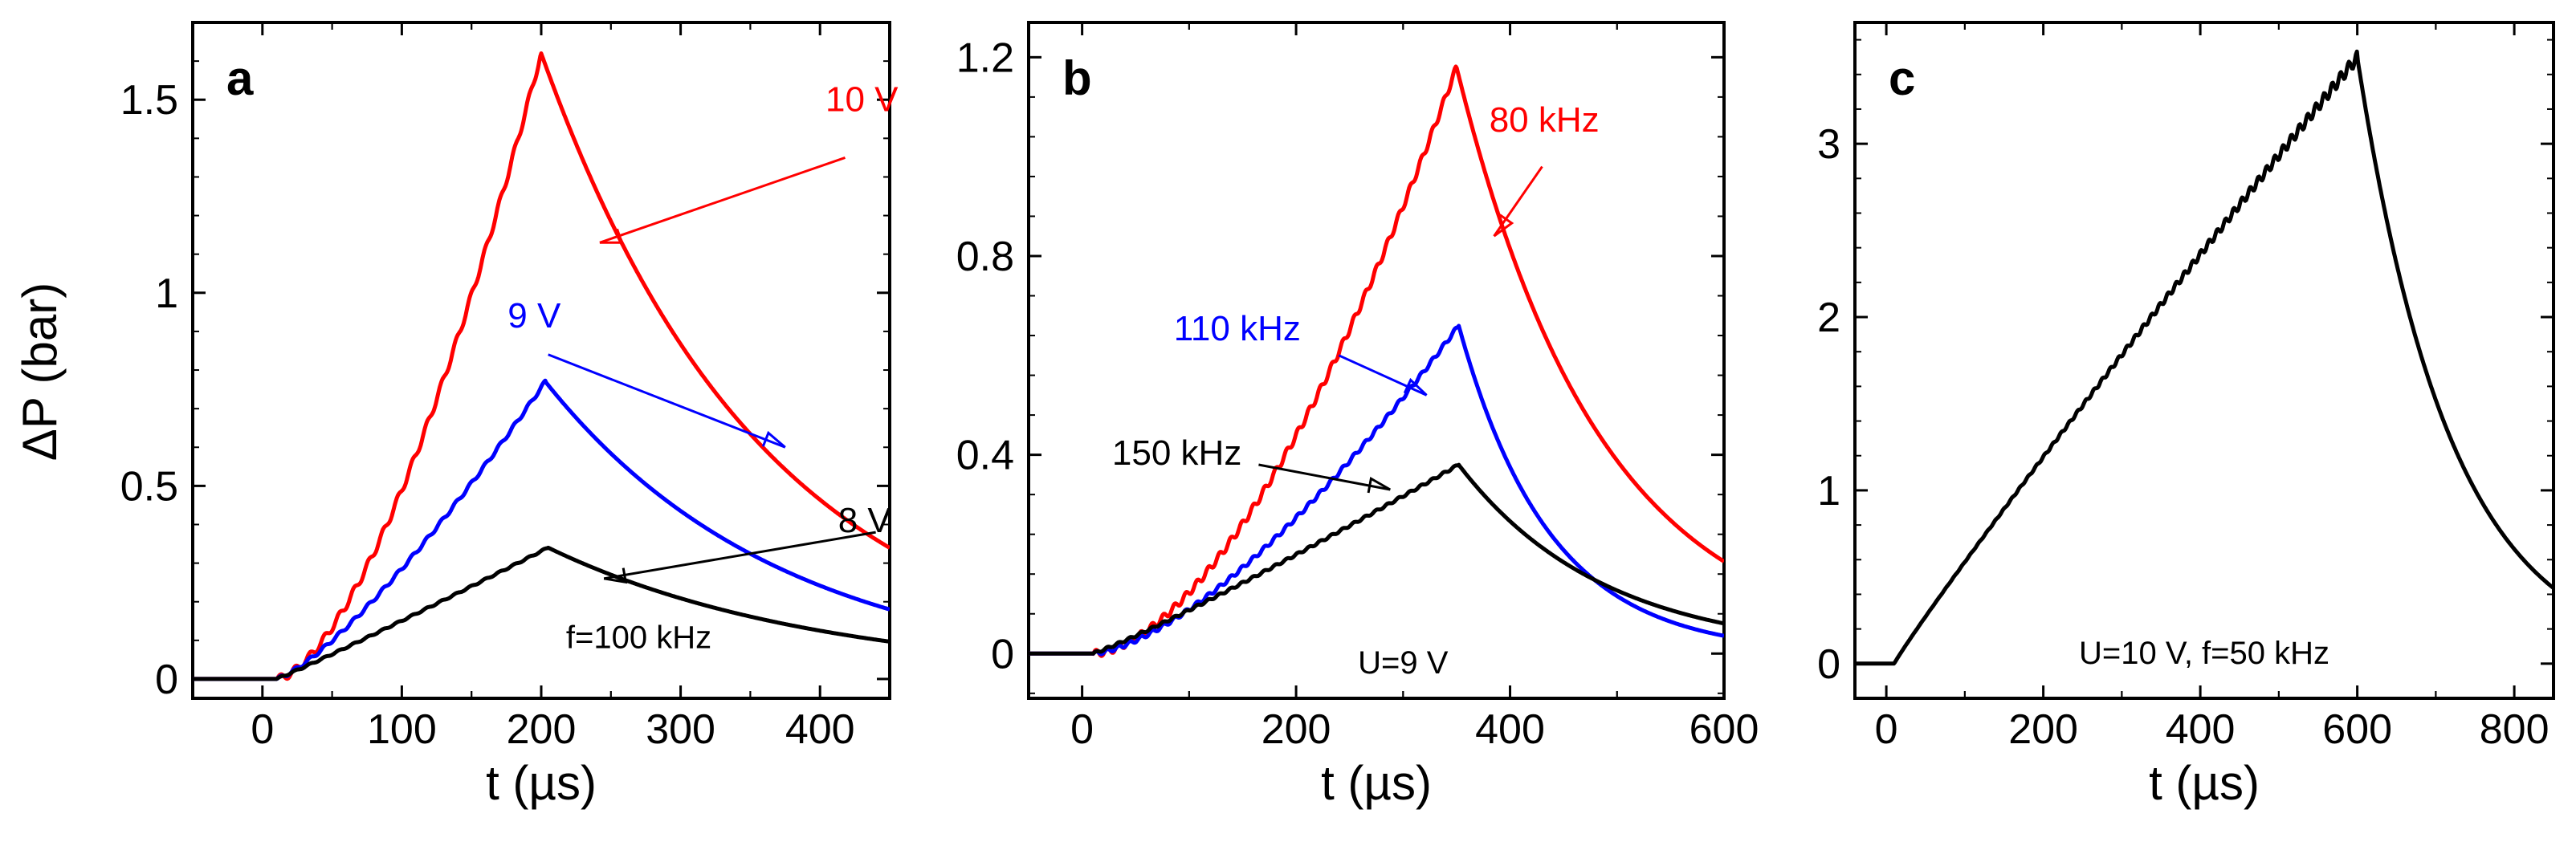 Image resolution: width=2576 pixels, height=854 pixels. Describe the element at coordinates (1237, 328) in the screenshot. I see `annotation-110-khz: 110 kHz` at that location.